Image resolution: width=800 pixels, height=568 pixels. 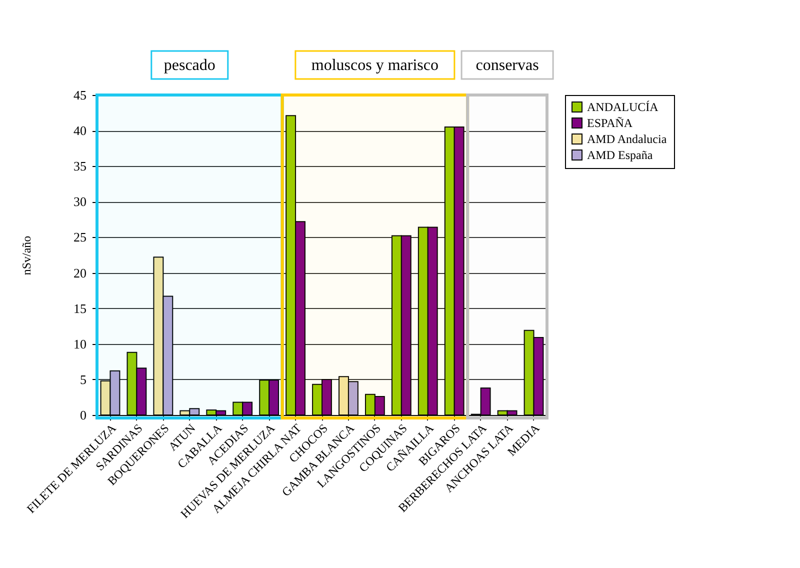 What do you see at coordinates (374, 65) in the screenshot?
I see `band-label: moluscos y marisco` at bounding box center [374, 65].